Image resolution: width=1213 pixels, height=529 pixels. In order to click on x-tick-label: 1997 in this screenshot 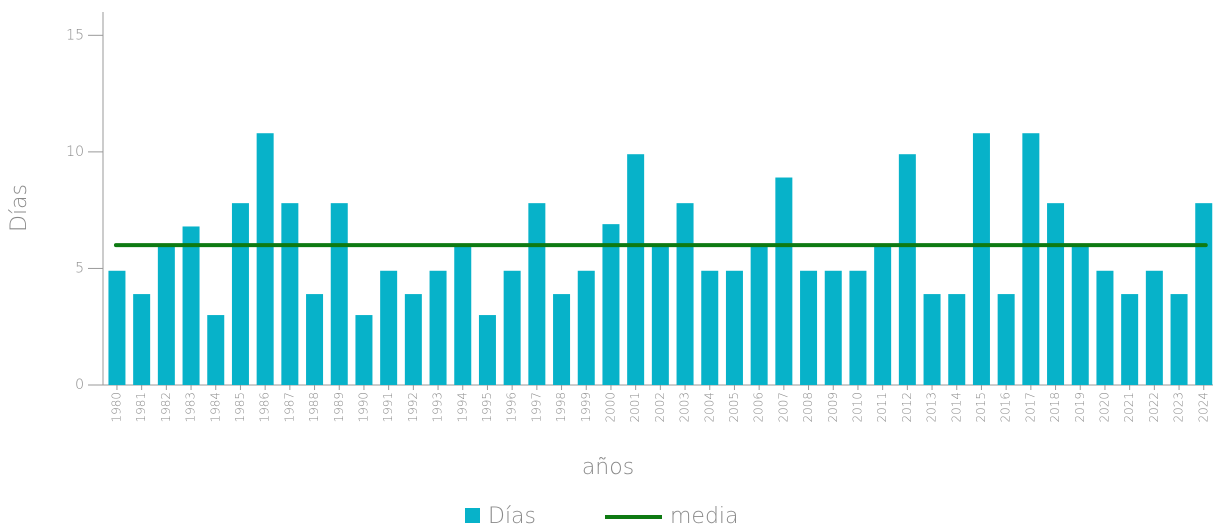, I will do `click(536, 407)`.